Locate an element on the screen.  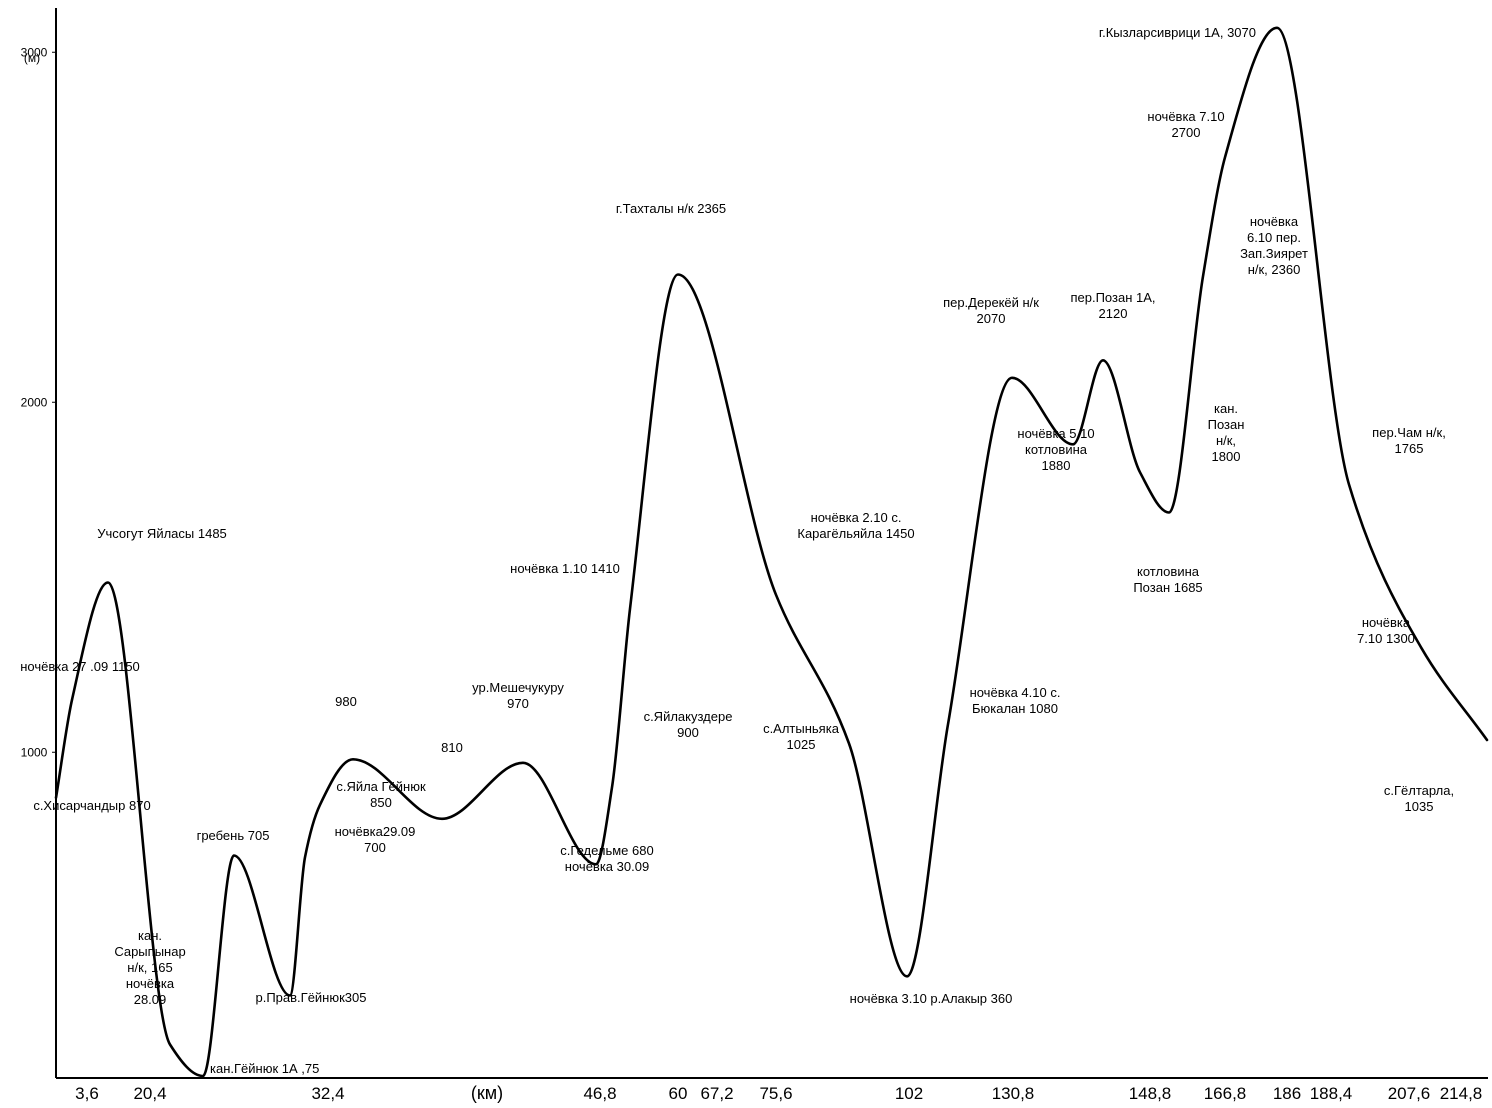
point-annotation: с.Хисарчандыр 870 is located at coordinates (91, 805).